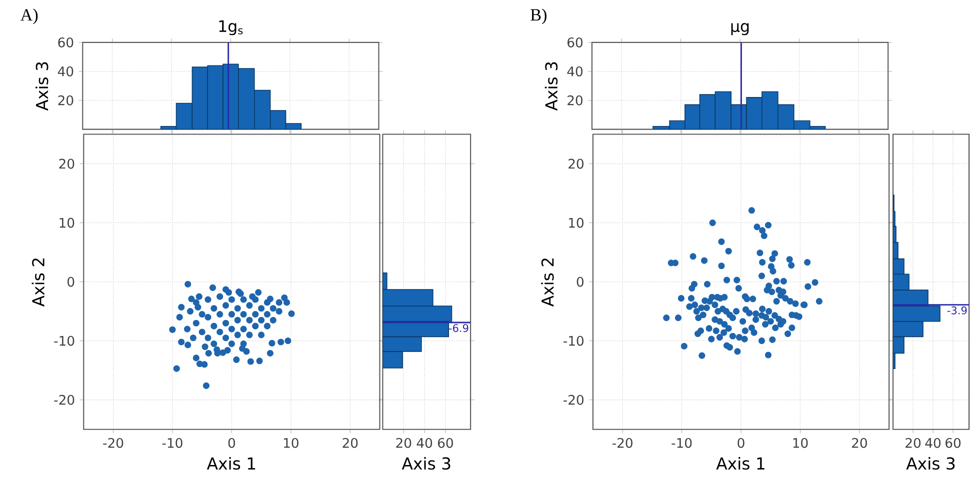 Image resolution: width=970 pixels, height=484 pixels. Describe the element at coordinates (231, 28) in the screenshot. I see `chart-title: 1g$_{s}$` at that location.